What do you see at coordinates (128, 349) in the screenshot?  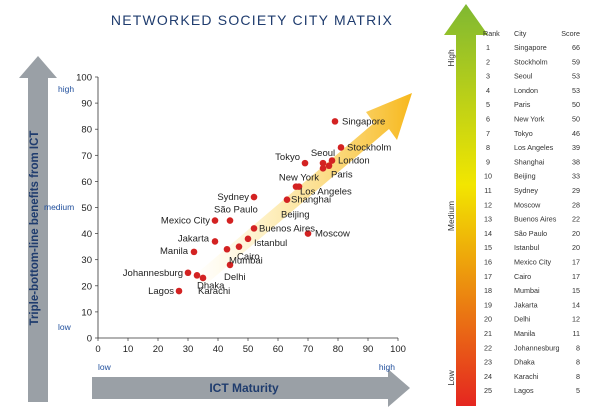 I see `x-tick-label: 10` at bounding box center [128, 349].